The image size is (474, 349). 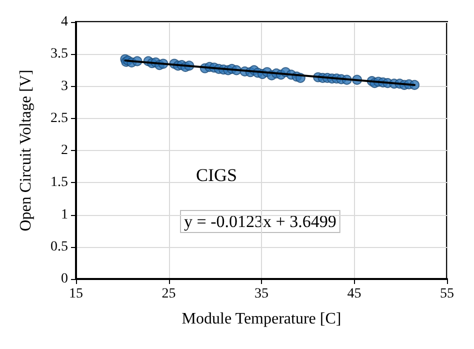 What do you see at coordinates (59, 246) in the screenshot?
I see `y-tick-label: 0.5` at bounding box center [59, 246].